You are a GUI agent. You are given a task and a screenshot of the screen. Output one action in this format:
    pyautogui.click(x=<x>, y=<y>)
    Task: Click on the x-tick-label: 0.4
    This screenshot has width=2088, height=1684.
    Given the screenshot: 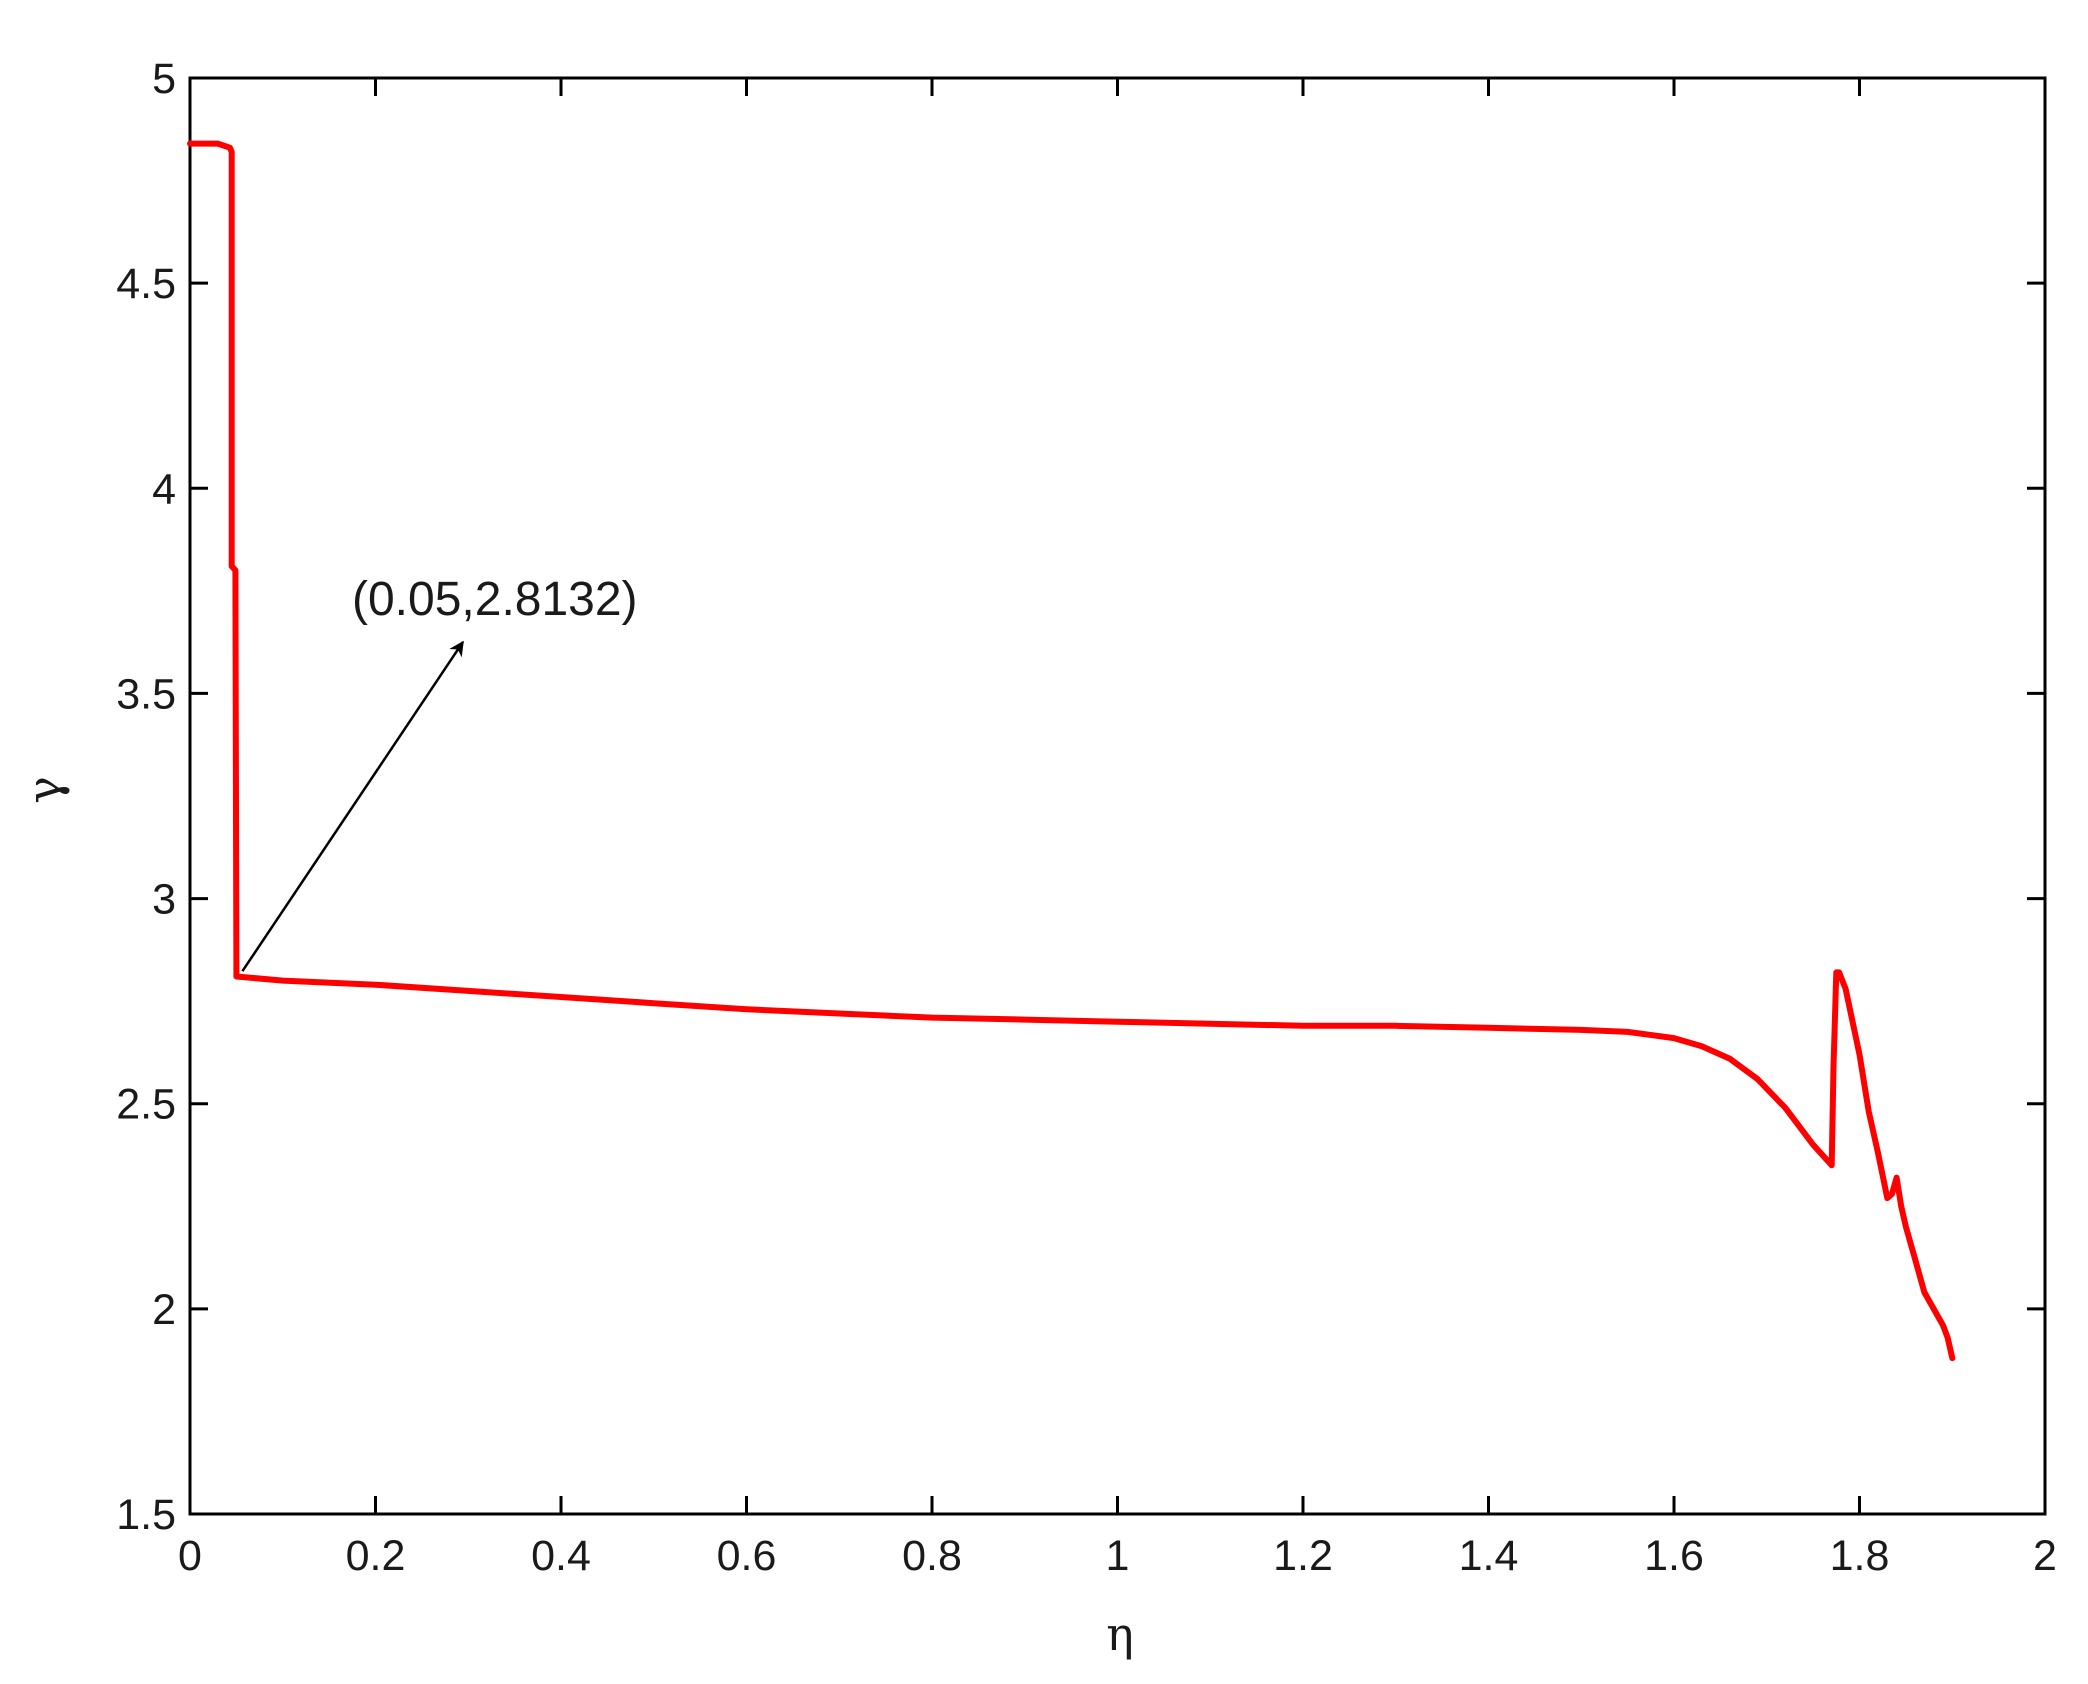 What is the action you would take?
    pyautogui.click(x=561, y=1556)
    